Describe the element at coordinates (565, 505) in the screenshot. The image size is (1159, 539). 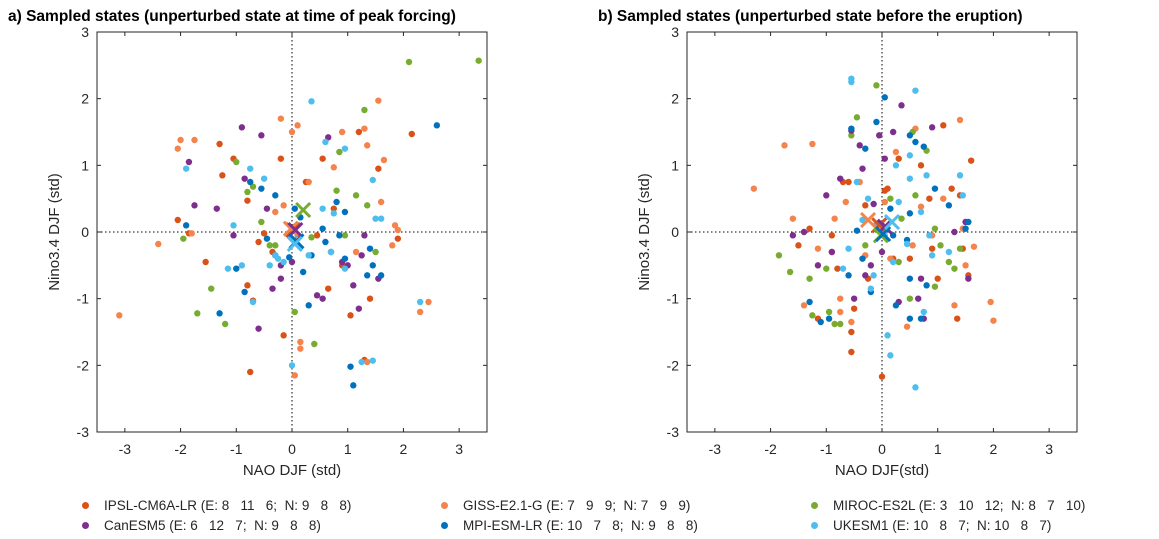
I see `legend-item-giss: GISS-E2.1-G (E: 7 9 9; N: 7 9 9)` at that location.